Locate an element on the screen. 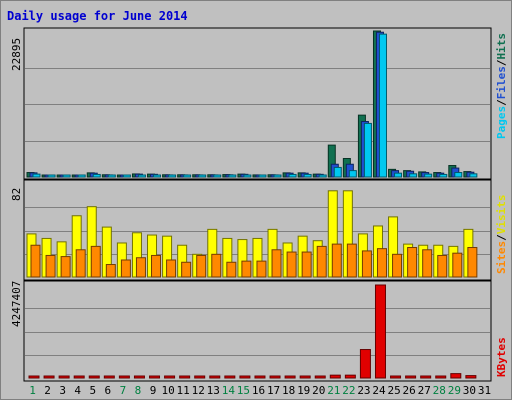  x-tick-label-day-23: 23 is located at coordinates (363, 390).